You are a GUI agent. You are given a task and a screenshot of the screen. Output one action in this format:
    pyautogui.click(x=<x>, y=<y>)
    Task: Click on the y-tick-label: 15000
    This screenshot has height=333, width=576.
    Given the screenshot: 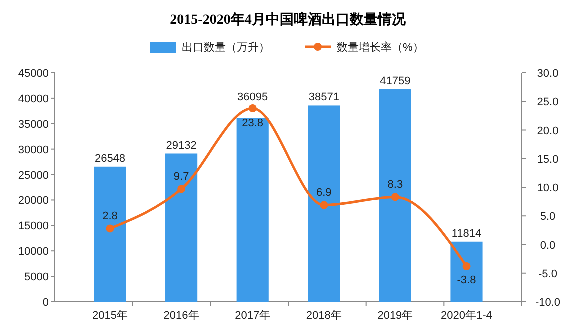 What is the action you would take?
    pyautogui.click(x=33, y=226)
    